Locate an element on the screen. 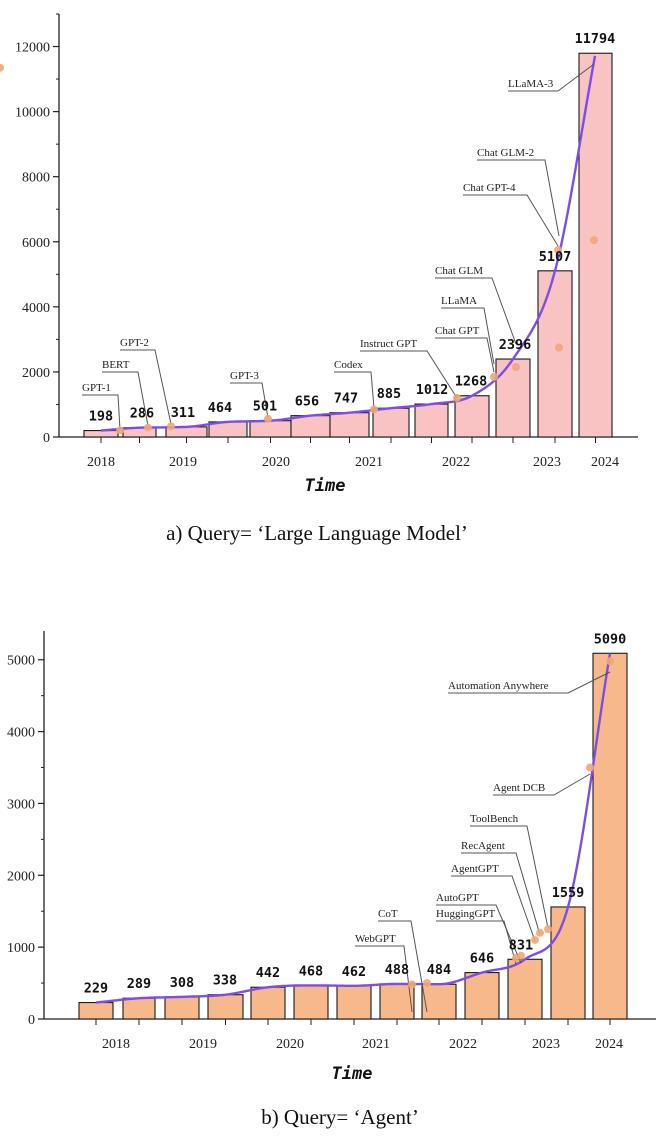  value-label: 501 is located at coordinates (265, 407).